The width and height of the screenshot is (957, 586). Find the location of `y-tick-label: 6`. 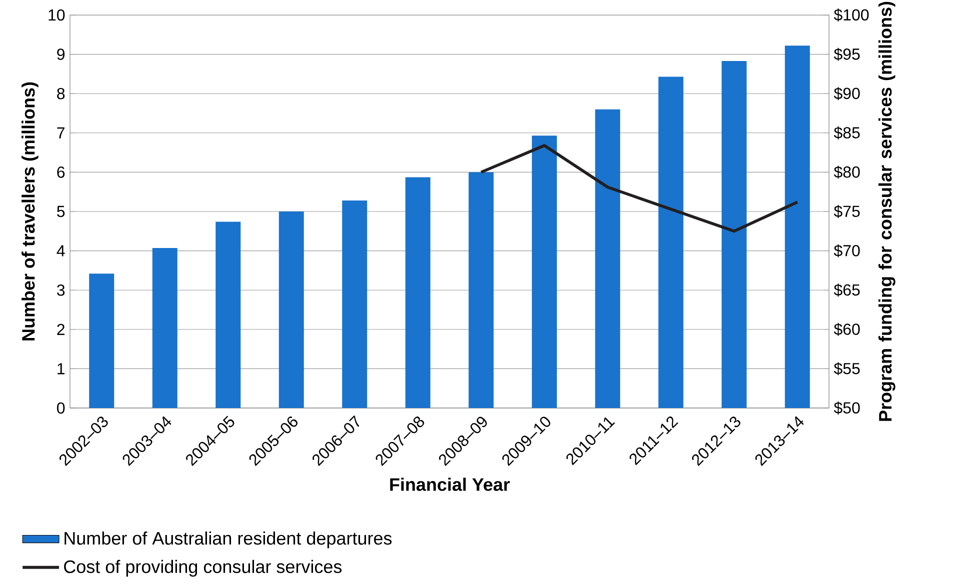

y-tick-label: 6 is located at coordinates (61, 172).